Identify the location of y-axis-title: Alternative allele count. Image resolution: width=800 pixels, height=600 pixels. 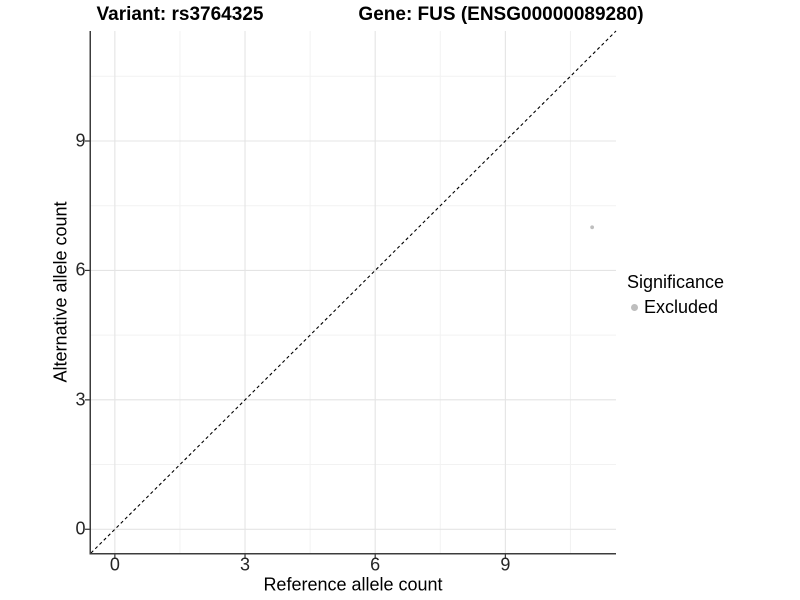
(60, 292).